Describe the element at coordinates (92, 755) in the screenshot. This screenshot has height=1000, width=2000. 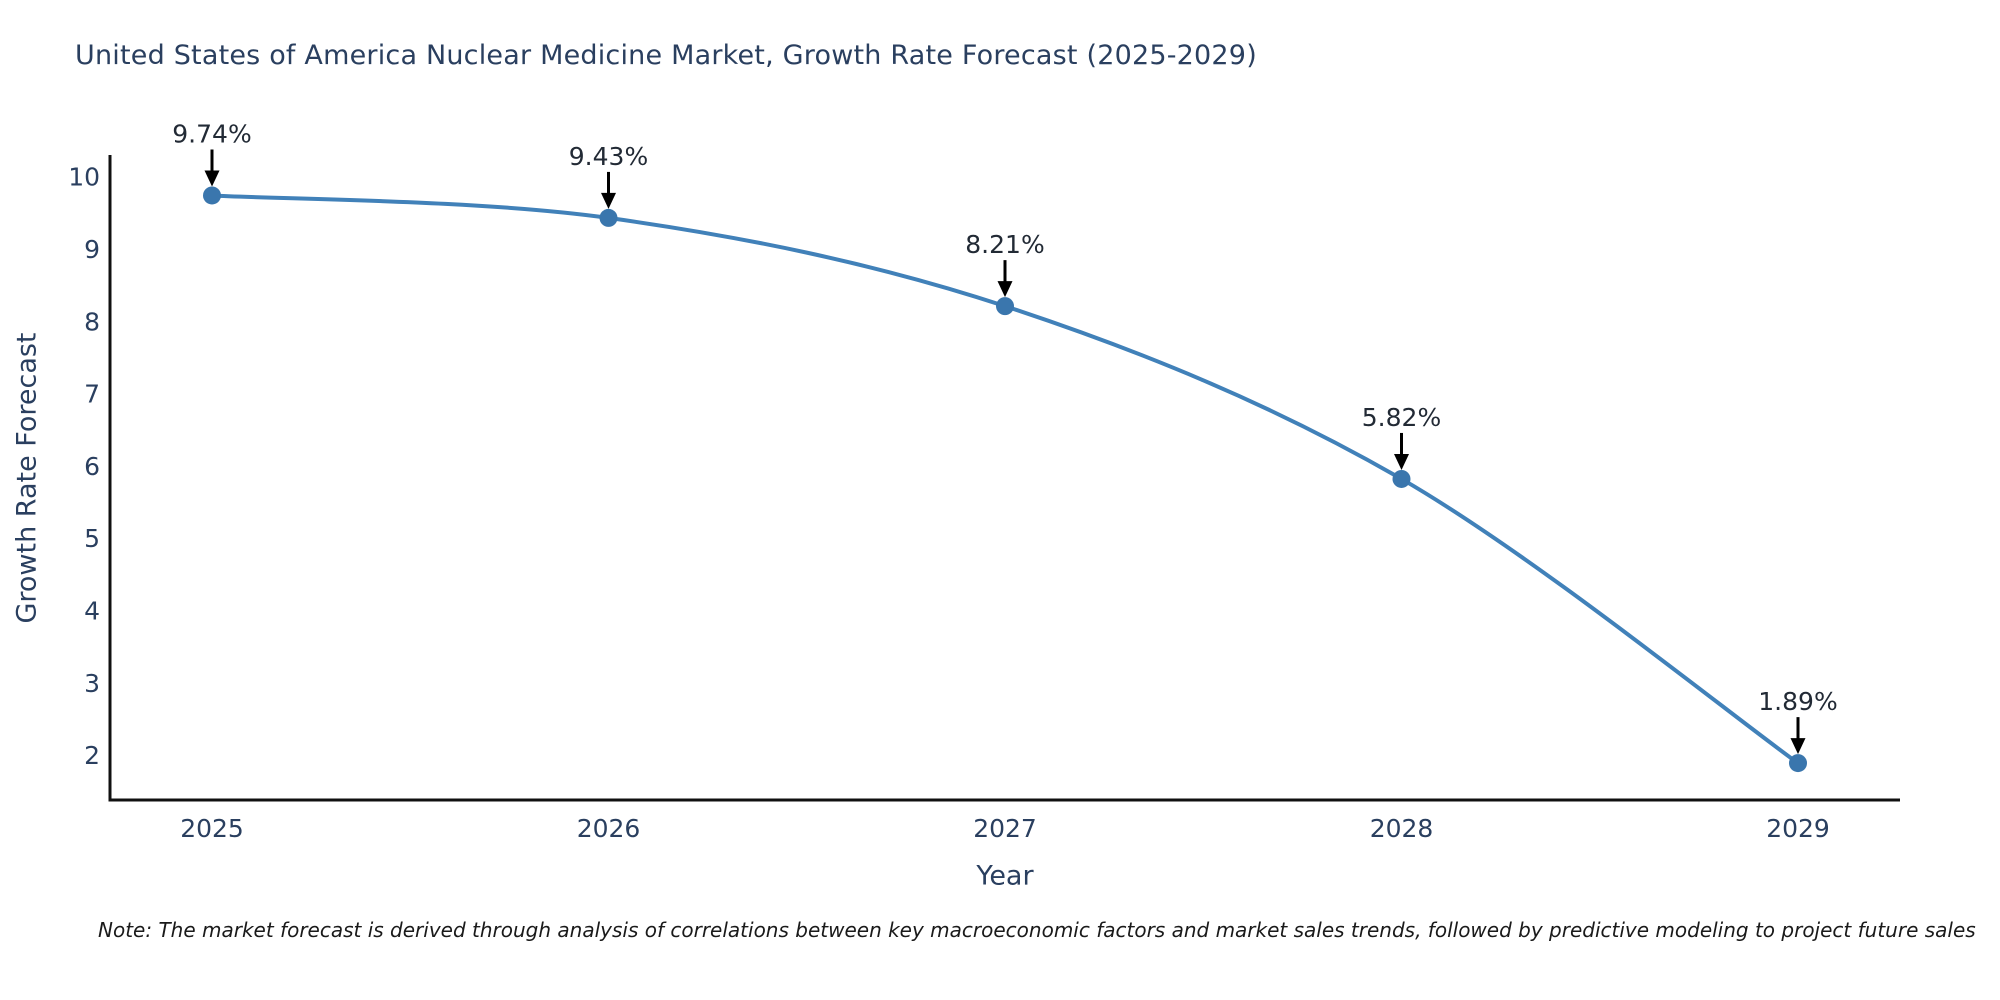
I see `y-tick-label: 2` at that location.